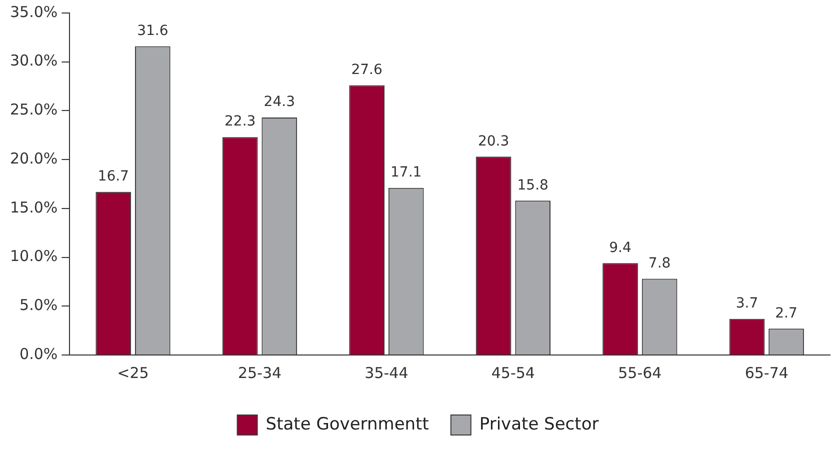  I want to click on y-tick-label: 15.0%, so click(34, 207).